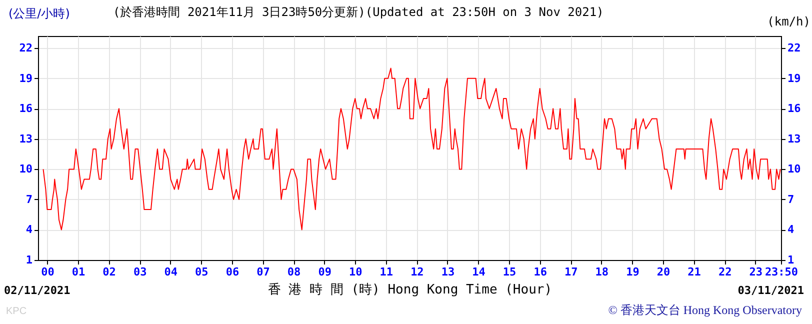 This screenshot has height=324, width=812. I want to click on x-tick-label: 23, so click(755, 272).